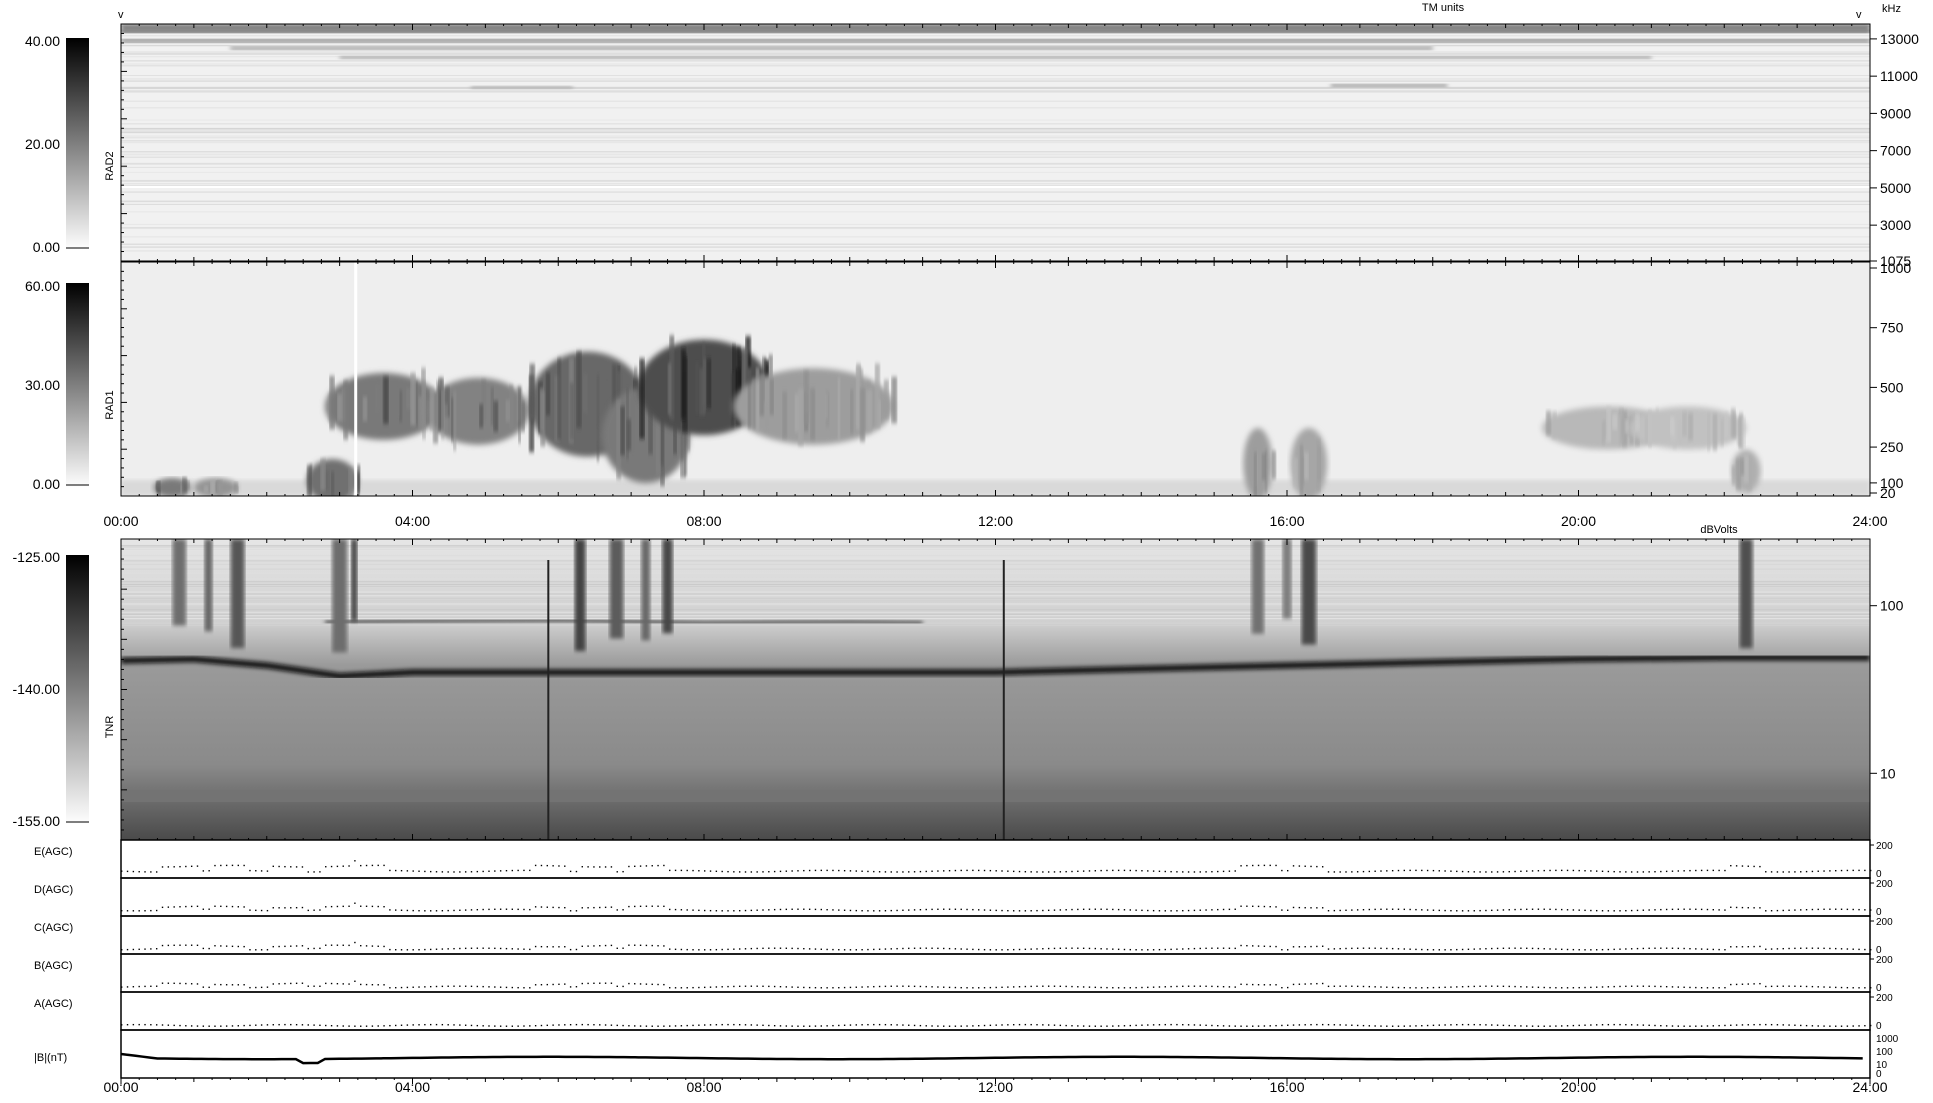  What do you see at coordinates (1895, 151) in the screenshot?
I see `rad2-freq-label: 7000` at bounding box center [1895, 151].